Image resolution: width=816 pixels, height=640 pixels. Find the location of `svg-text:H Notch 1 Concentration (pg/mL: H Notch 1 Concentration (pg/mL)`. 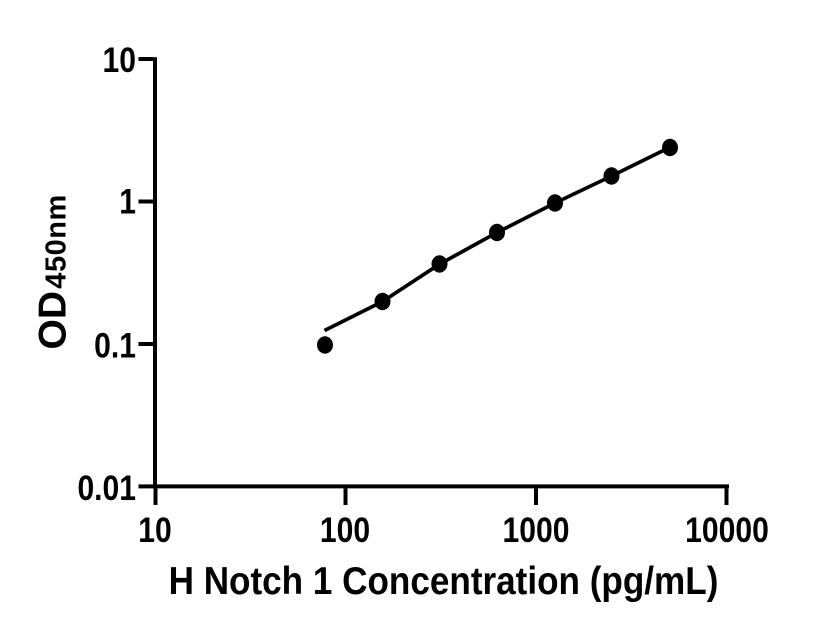

svg-text:H Notch 1 Concentration (pg/mL: H Notch 1 Concentration (pg/mL) is located at coordinates (444, 580).